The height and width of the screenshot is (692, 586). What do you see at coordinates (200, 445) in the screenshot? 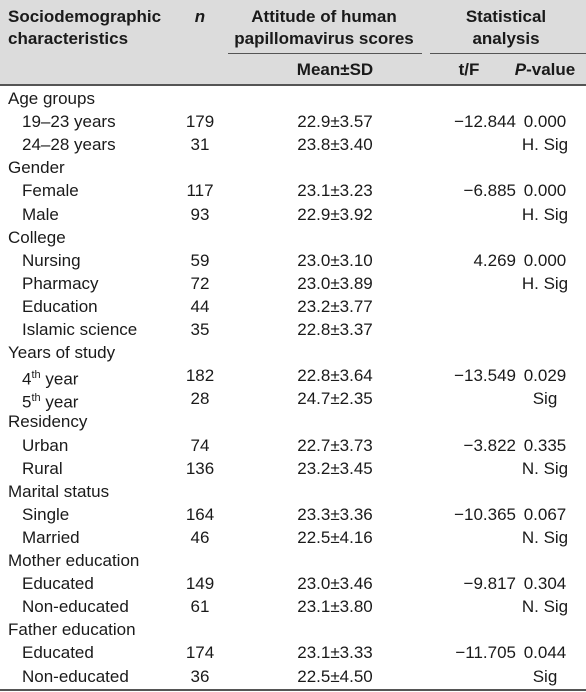
I see `cell-n: 74` at bounding box center [200, 445].